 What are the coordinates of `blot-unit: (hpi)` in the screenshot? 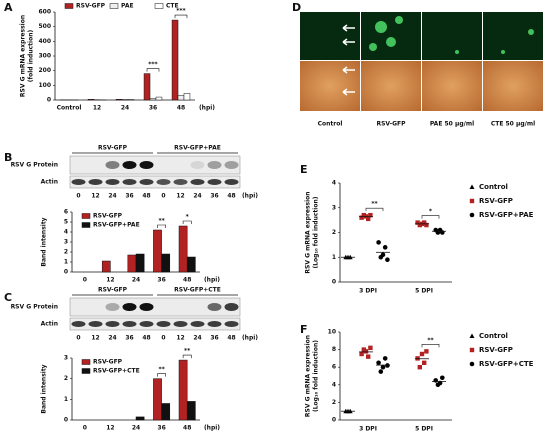 It's located at (250, 196).